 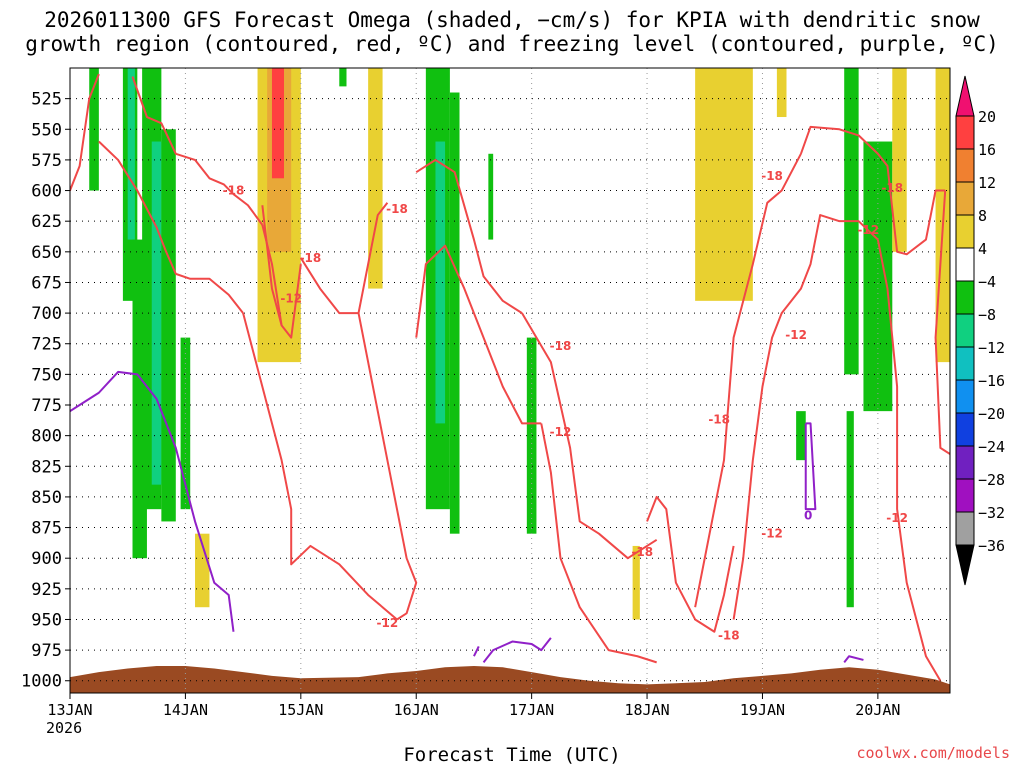 I want to click on colorbar-label: −20, so click(x=991, y=414).